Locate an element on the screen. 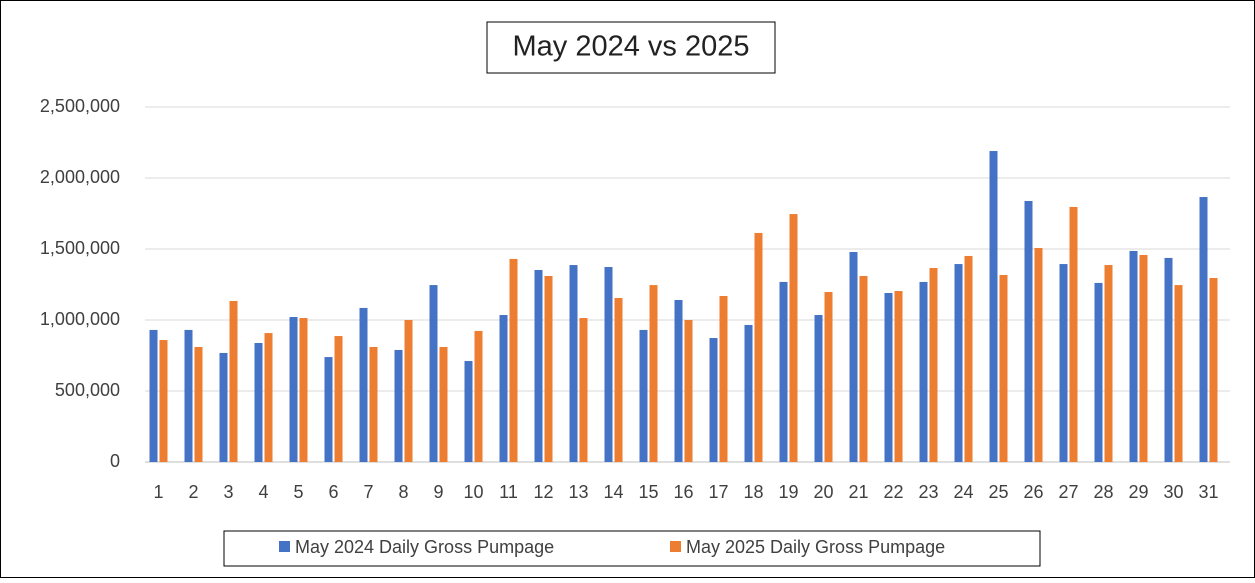 This screenshot has width=1255, height=583. x-tick-label: 25 is located at coordinates (998, 492).